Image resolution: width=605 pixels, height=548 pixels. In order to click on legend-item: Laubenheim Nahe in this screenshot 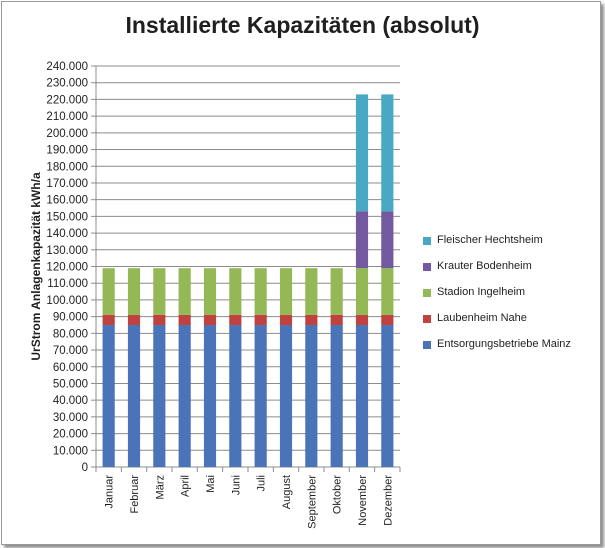, I will do `click(513, 325)`.